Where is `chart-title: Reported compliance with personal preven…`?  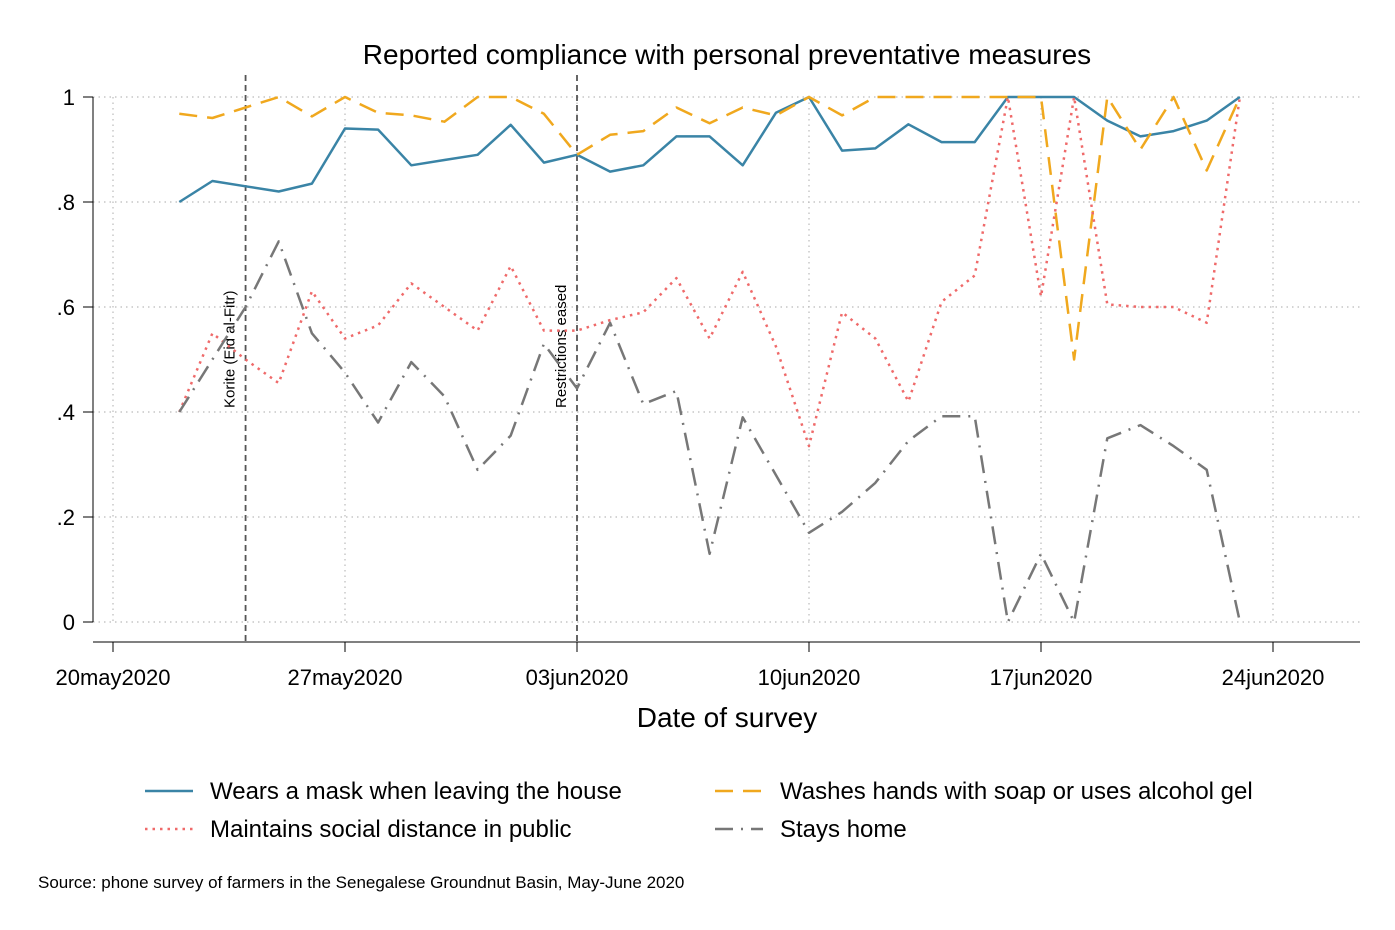
chart-title: Reported compliance with personal preven… is located at coordinates (727, 54).